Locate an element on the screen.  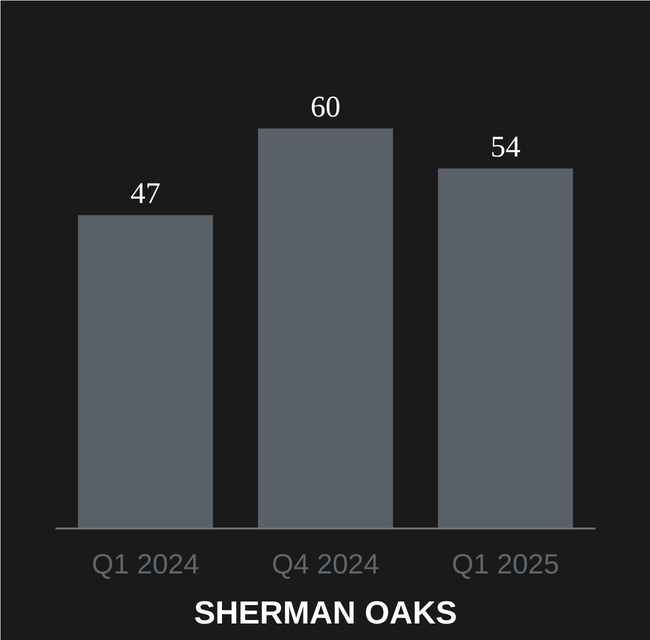
x-tick-label: Q4 2024 is located at coordinates (326, 564).